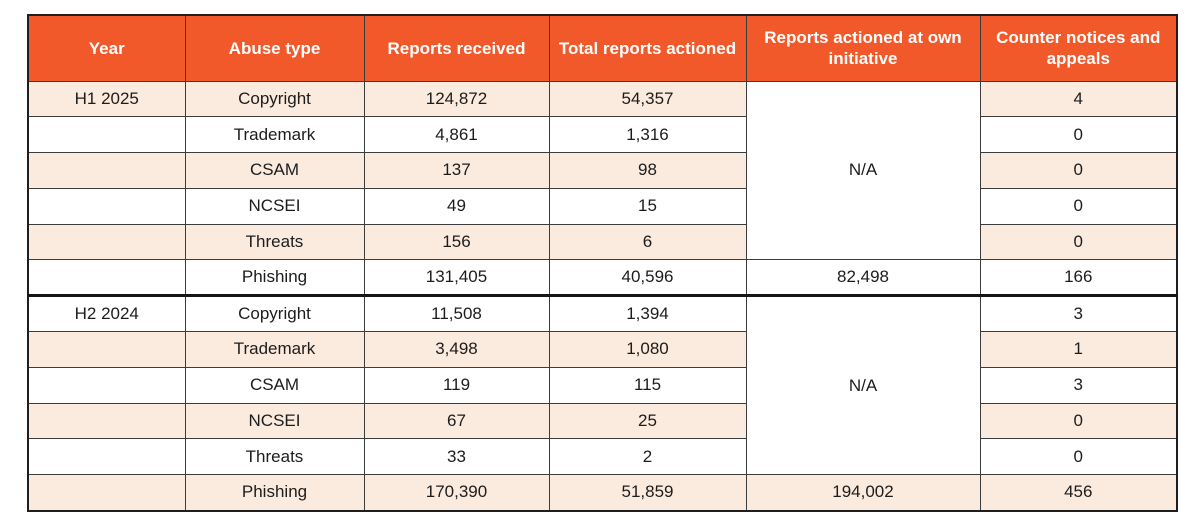 Image resolution: width=1200 pixels, height=530 pixels. Describe the element at coordinates (1078, 278) in the screenshot. I see `counter-notices-cell: 166` at that location.